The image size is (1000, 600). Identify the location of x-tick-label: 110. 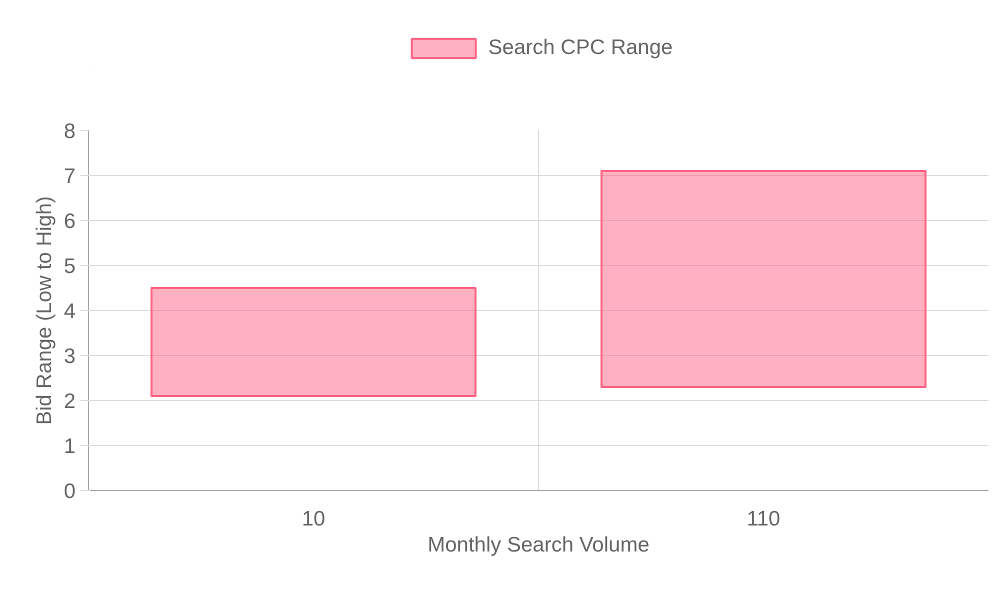
(763, 519).